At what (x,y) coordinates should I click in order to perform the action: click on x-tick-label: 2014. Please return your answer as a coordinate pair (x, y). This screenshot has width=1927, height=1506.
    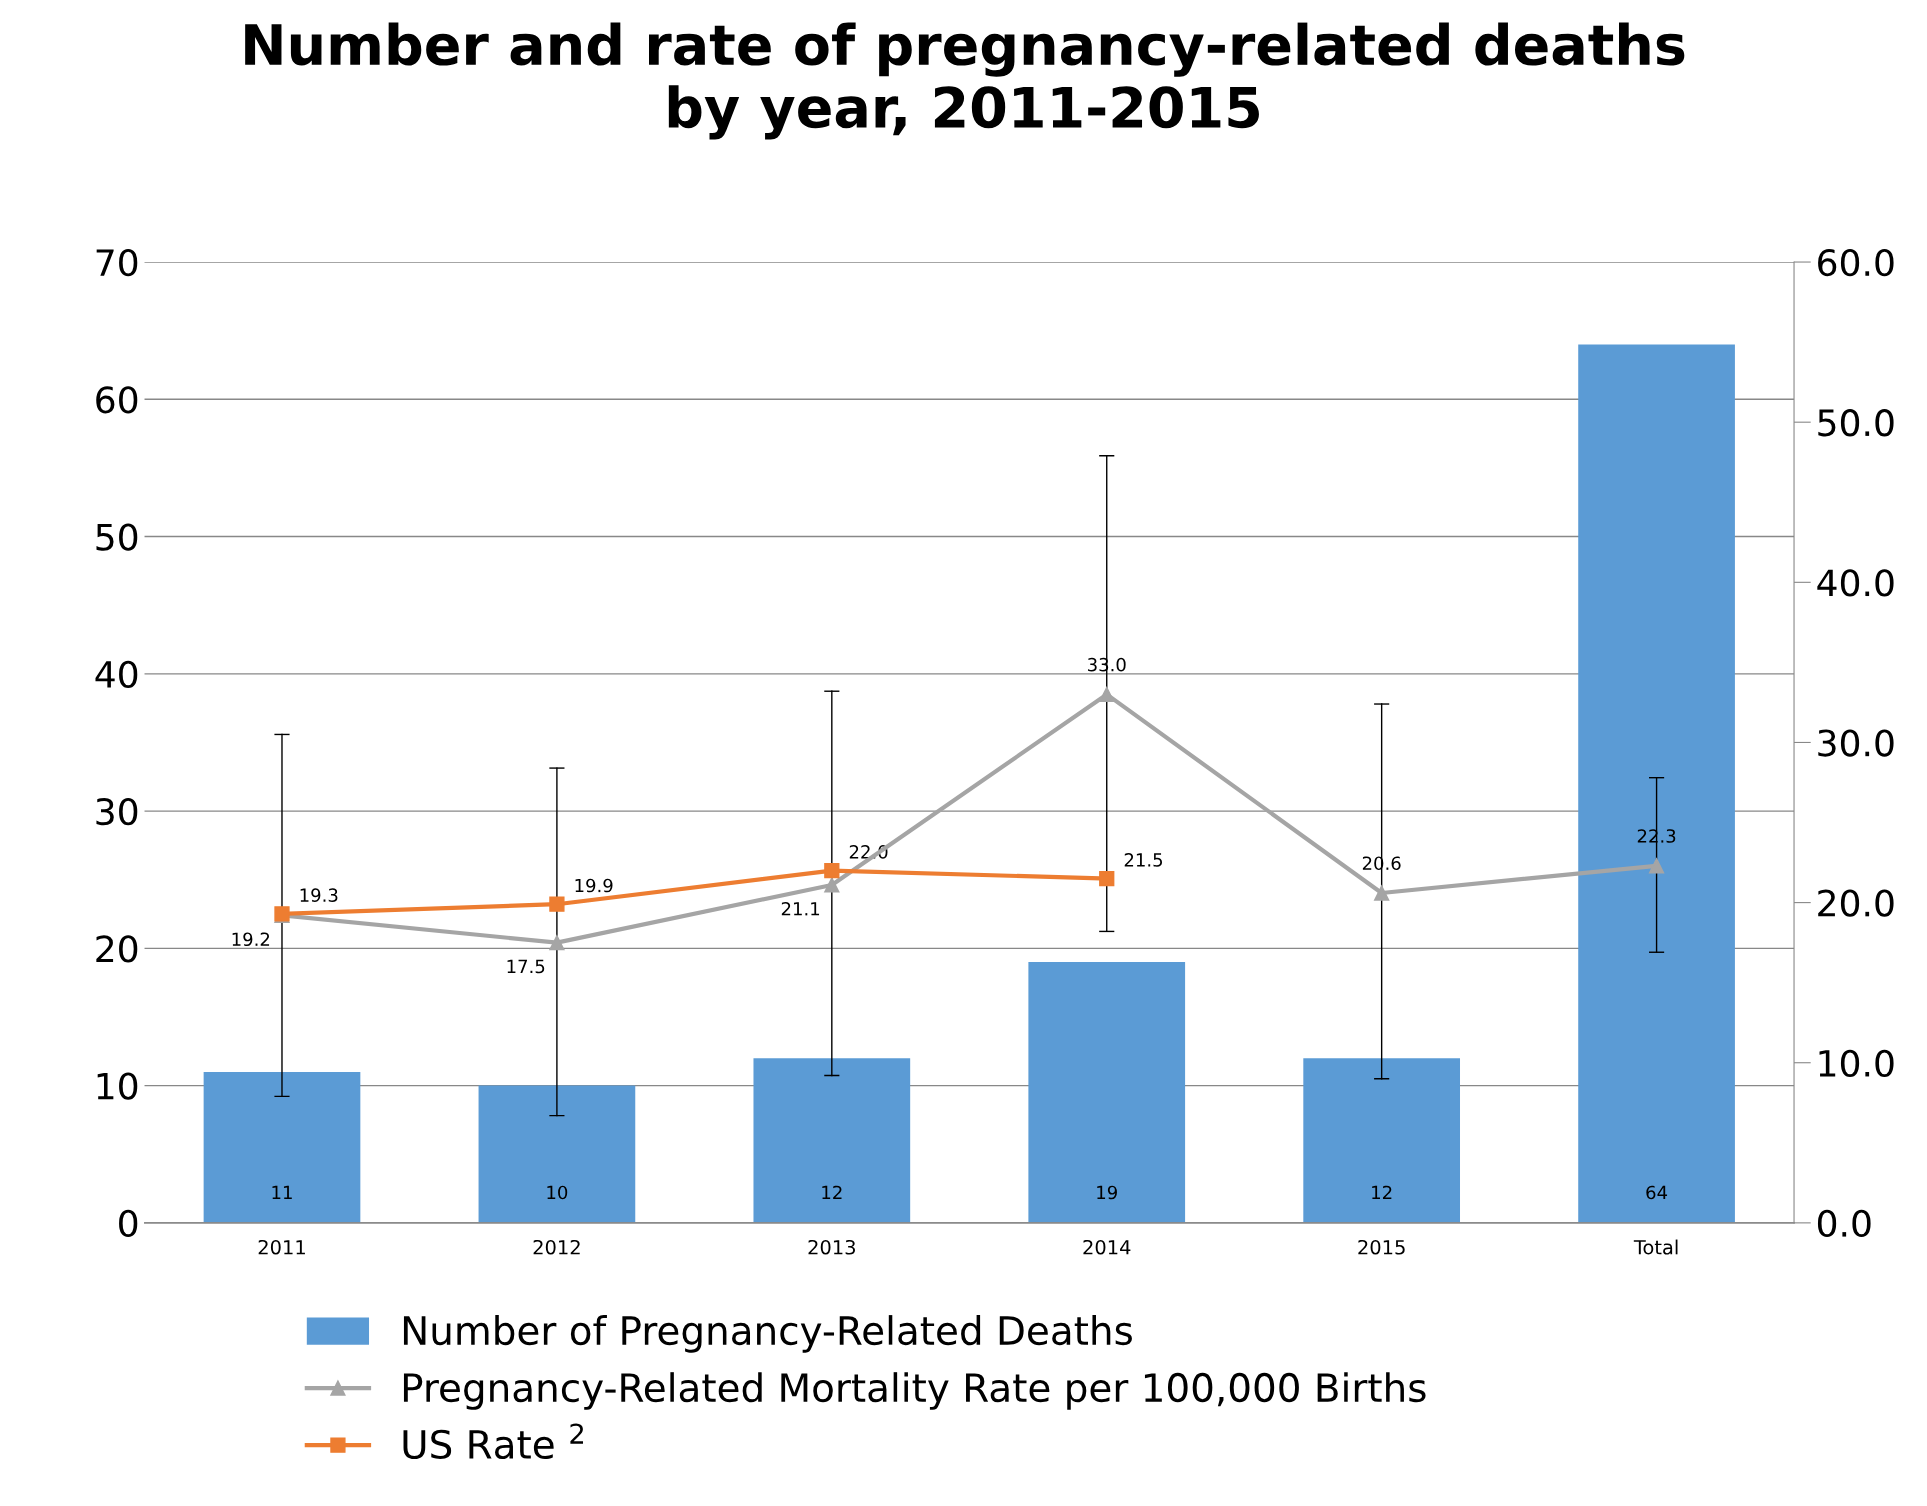
    Looking at the image, I should click on (1107, 1247).